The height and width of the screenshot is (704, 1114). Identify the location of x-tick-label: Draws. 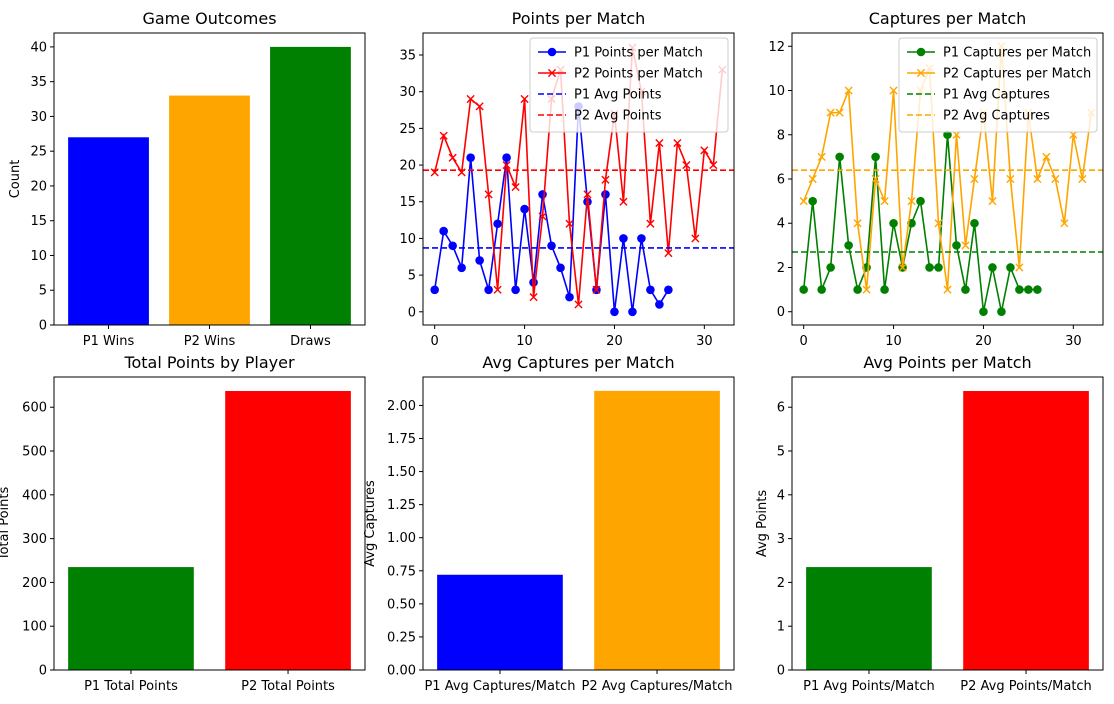
(310, 341).